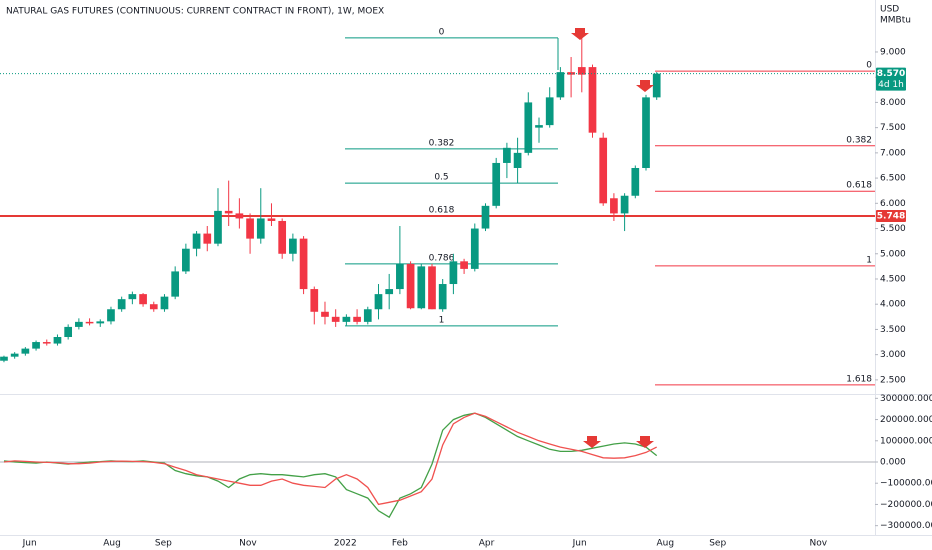  I want to click on y-tick-label: 3.000, so click(893, 355).